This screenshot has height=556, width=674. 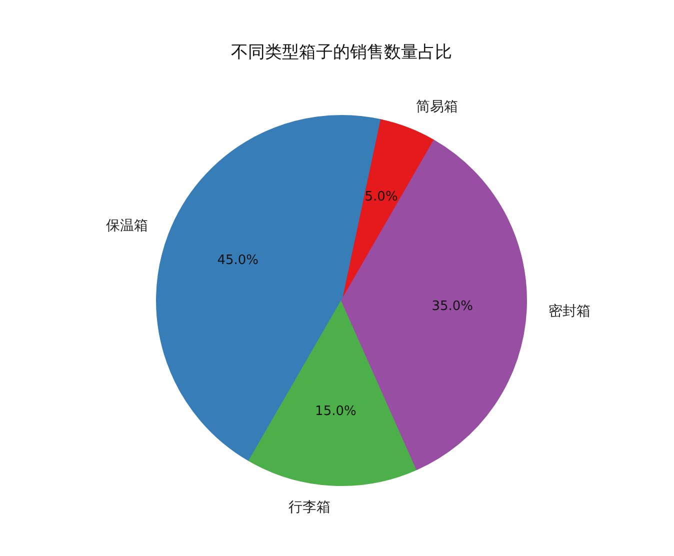 What do you see at coordinates (381, 196) in the screenshot?
I see `data-label: 5.0%` at bounding box center [381, 196].